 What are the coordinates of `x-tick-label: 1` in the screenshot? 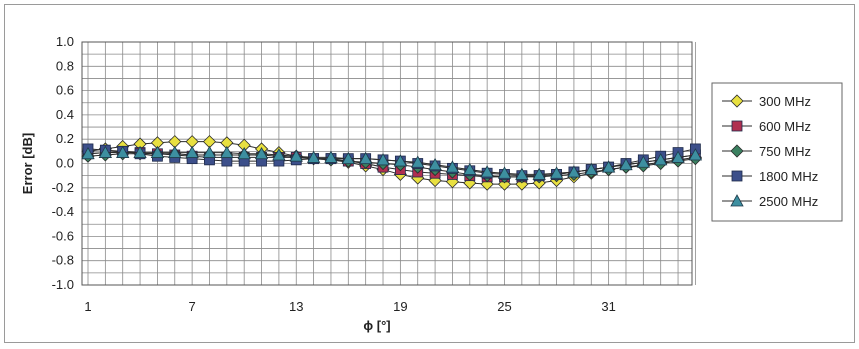 It's located at (87, 306).